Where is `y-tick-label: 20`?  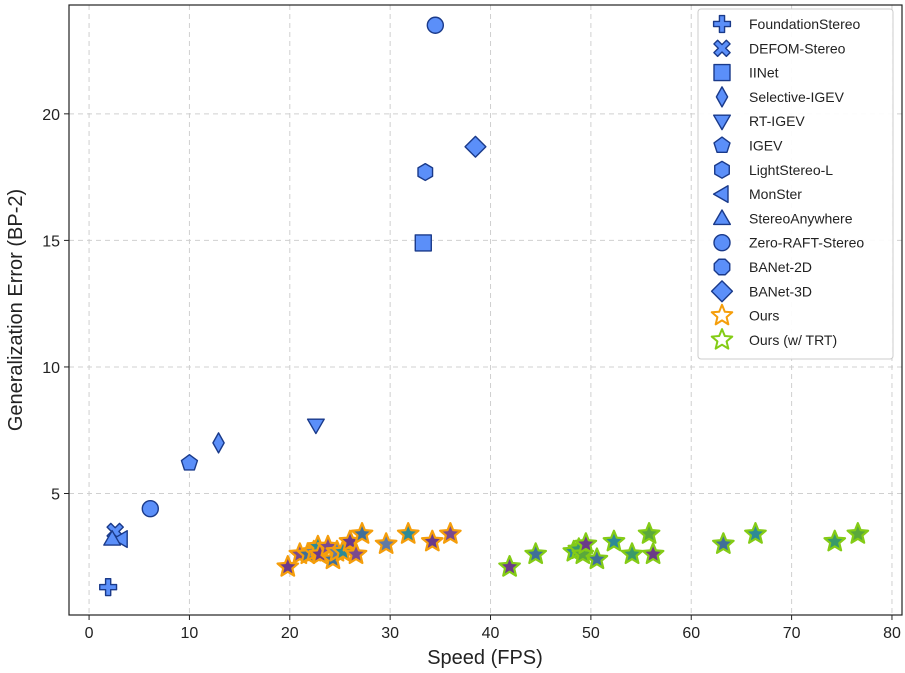 y-tick-label: 20 is located at coordinates (51, 115).